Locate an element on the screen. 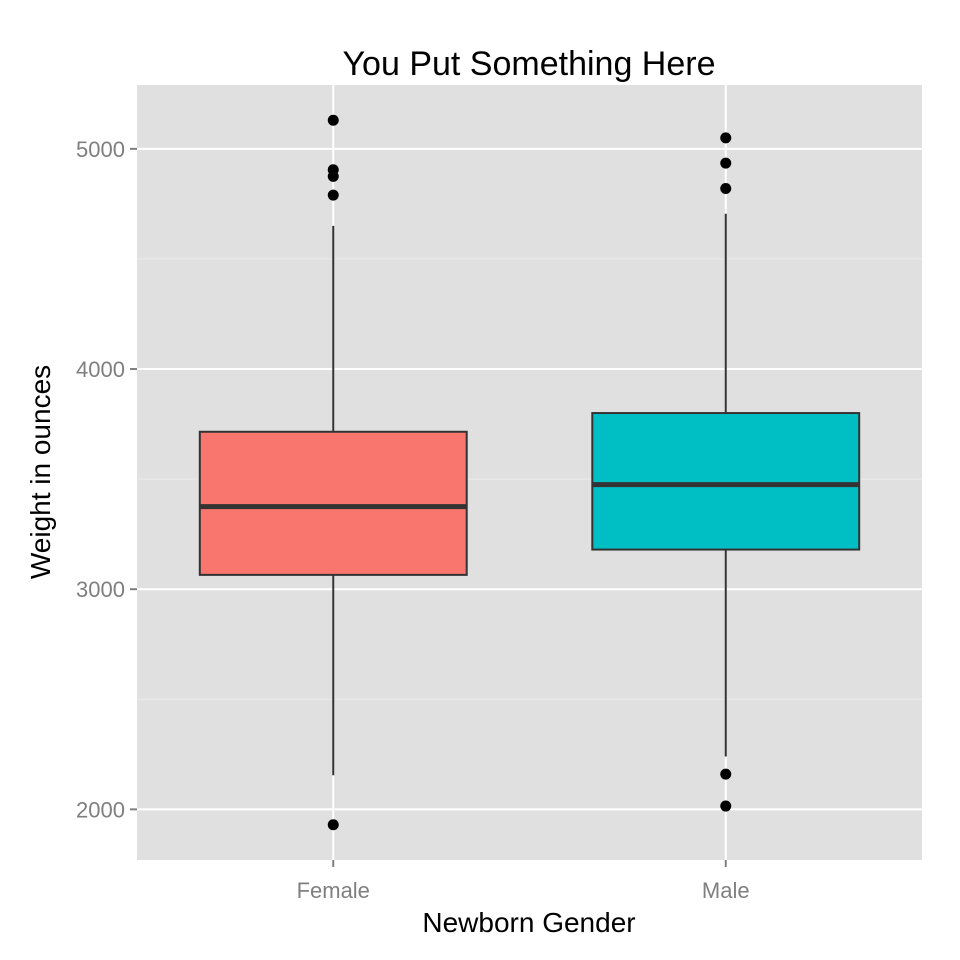 The height and width of the screenshot is (960, 960). x-tick-label: Female is located at coordinates (333, 890).